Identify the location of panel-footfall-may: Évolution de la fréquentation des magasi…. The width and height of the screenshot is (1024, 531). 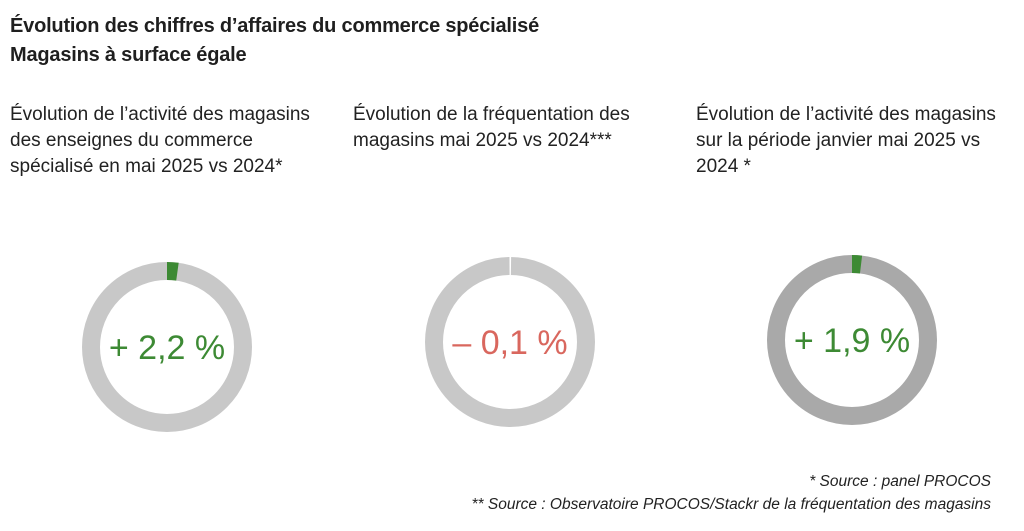
(518, 128).